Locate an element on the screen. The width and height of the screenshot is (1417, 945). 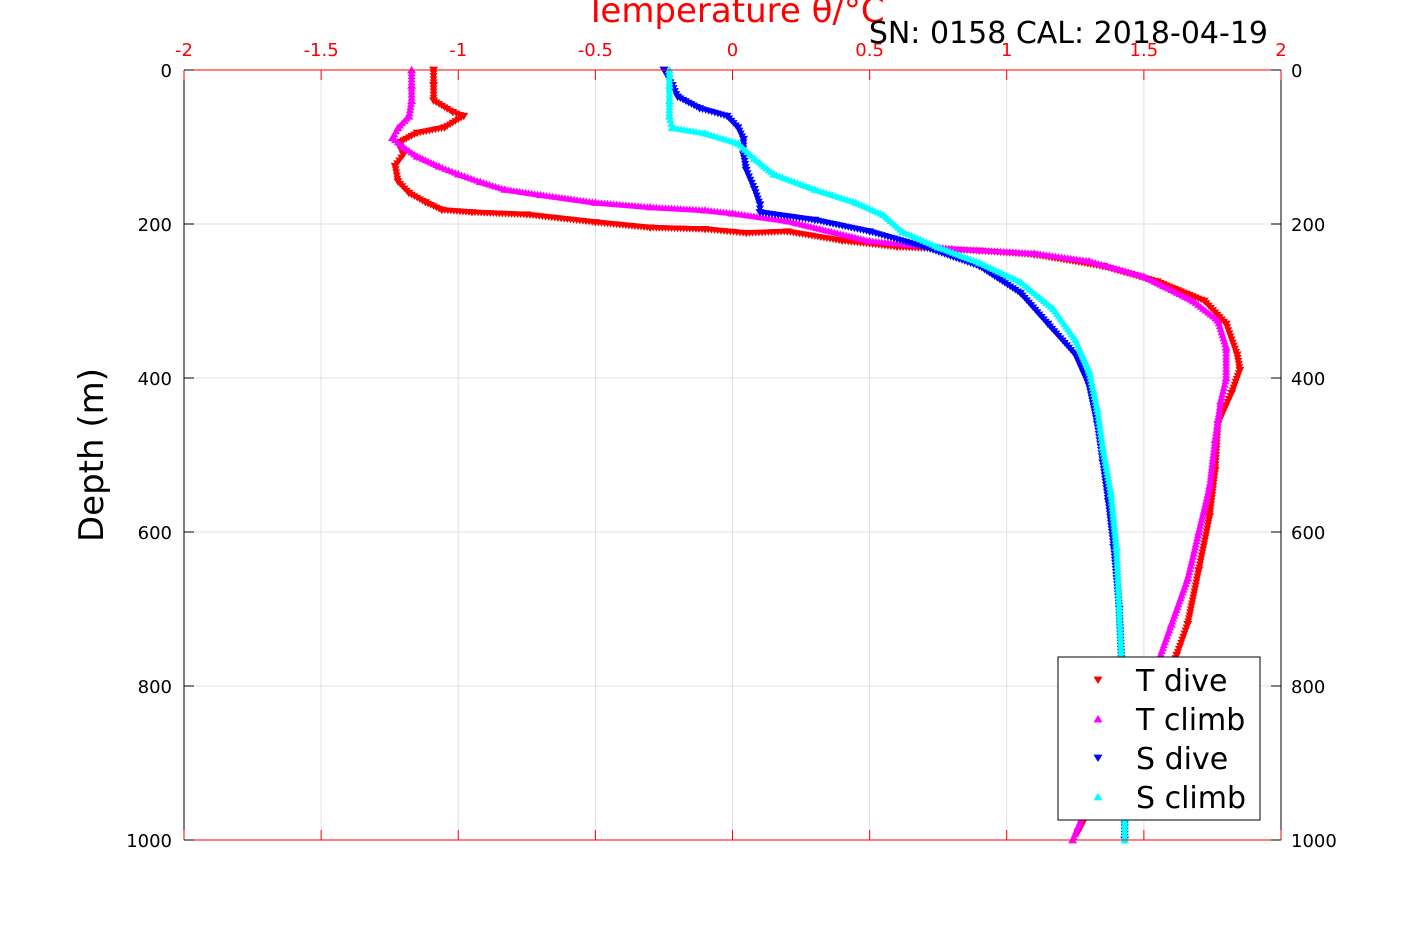
x-tick-label: 2 is located at coordinates (1280, 50).